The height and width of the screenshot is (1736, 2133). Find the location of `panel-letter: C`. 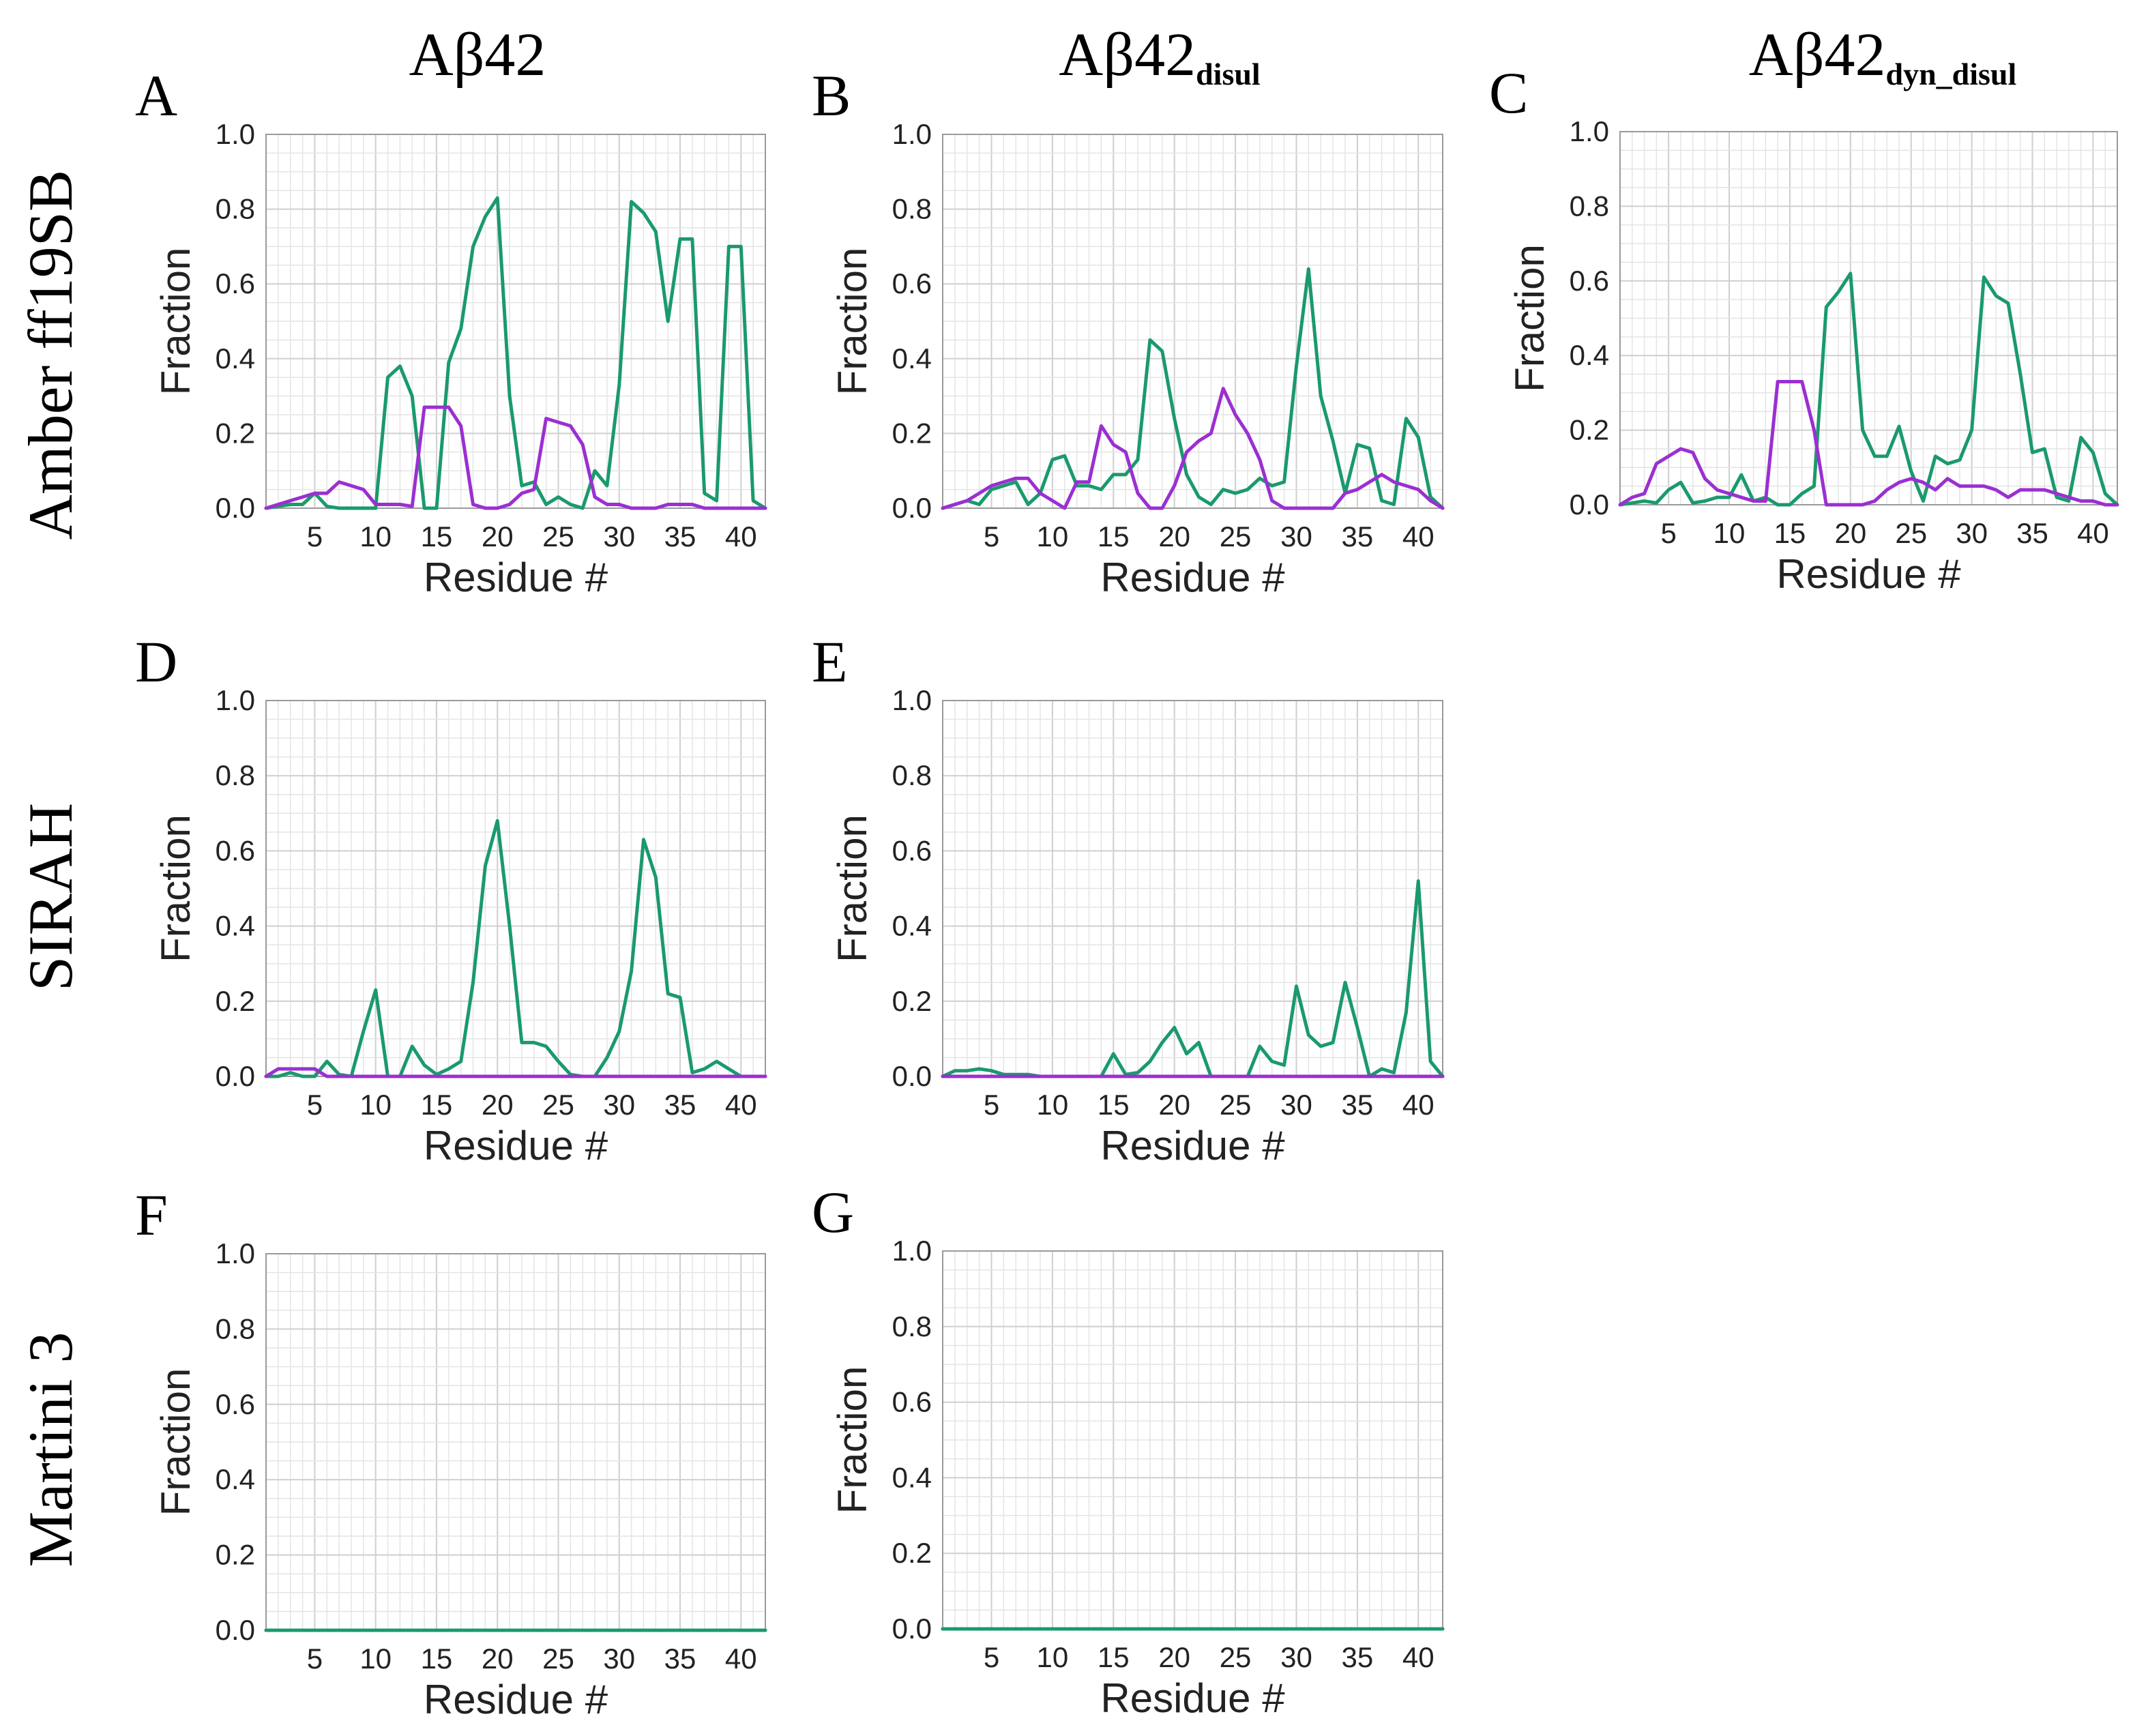

panel-letter: C is located at coordinates (1508, 93).